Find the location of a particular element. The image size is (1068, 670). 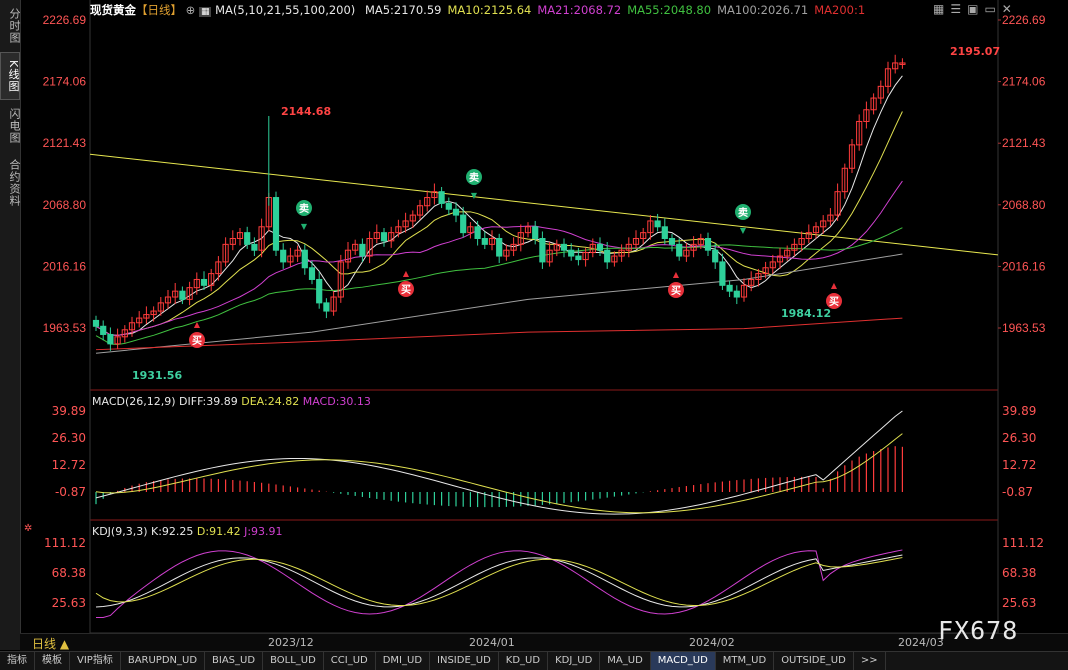

kdj-settings-icon: ✲ is located at coordinates (28, 528).